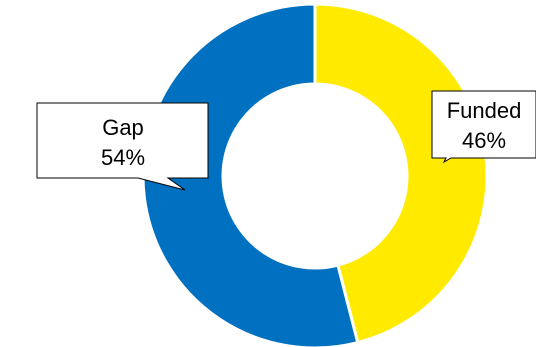 The width and height of the screenshot is (536, 347). What do you see at coordinates (123, 157) in the screenshot?
I see `slice-value-gap: 54%` at bounding box center [123, 157].